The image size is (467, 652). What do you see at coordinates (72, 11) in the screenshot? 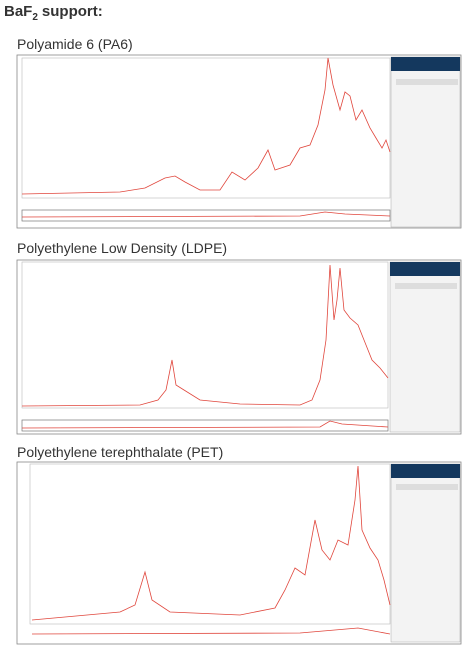
I see `title-rest: support:` at bounding box center [72, 11].